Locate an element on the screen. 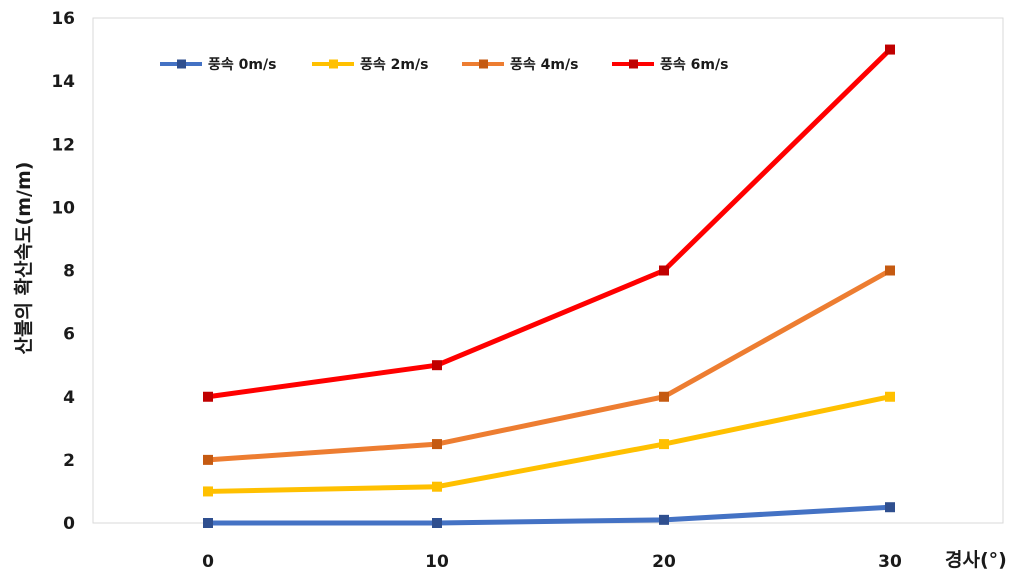 The width and height of the screenshot is (1015, 574). x-tick-label: 0 is located at coordinates (208, 562).